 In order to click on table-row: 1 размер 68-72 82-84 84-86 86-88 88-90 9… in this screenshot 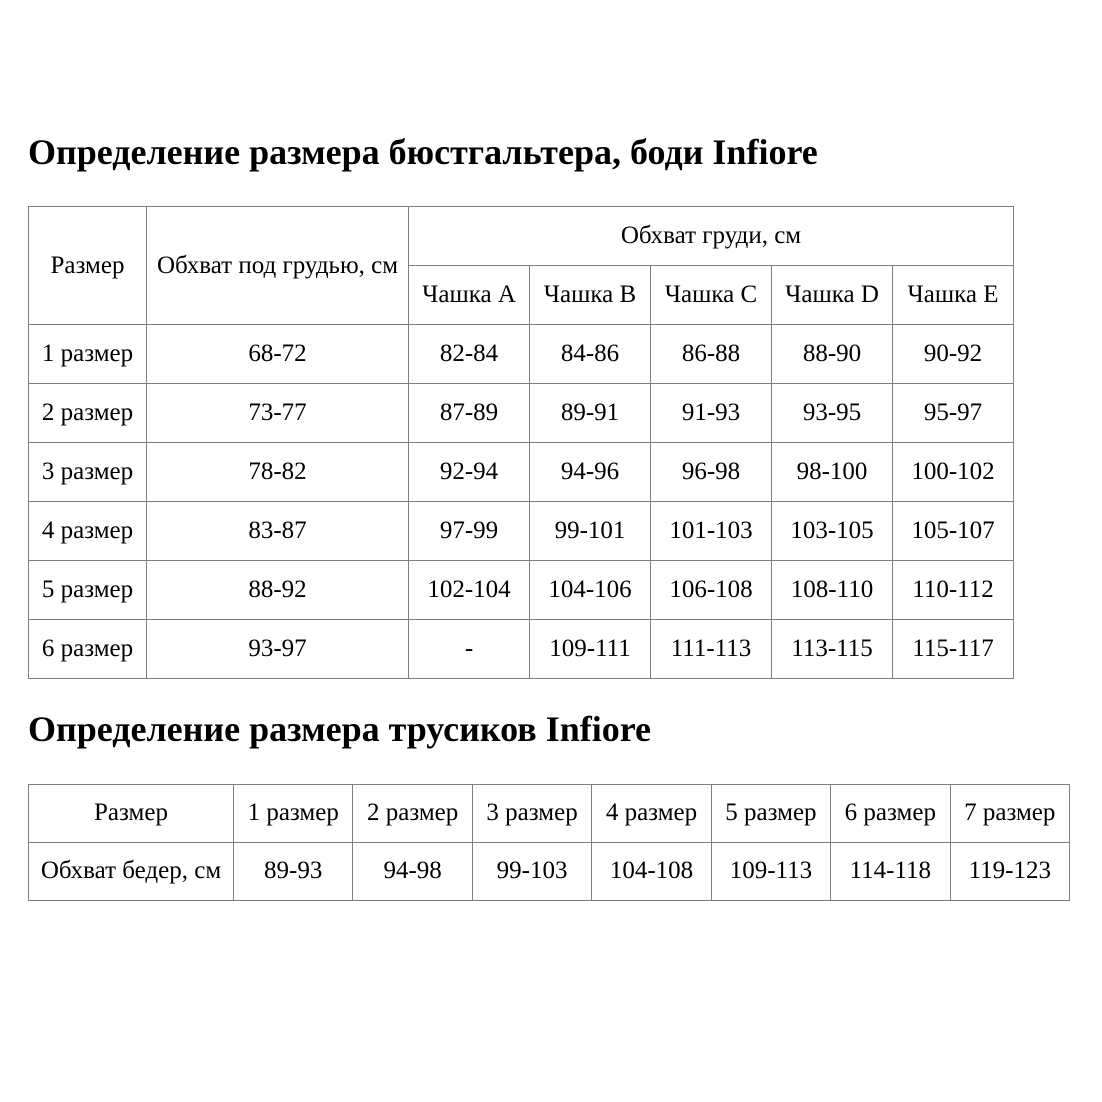, I will do `click(521, 354)`.